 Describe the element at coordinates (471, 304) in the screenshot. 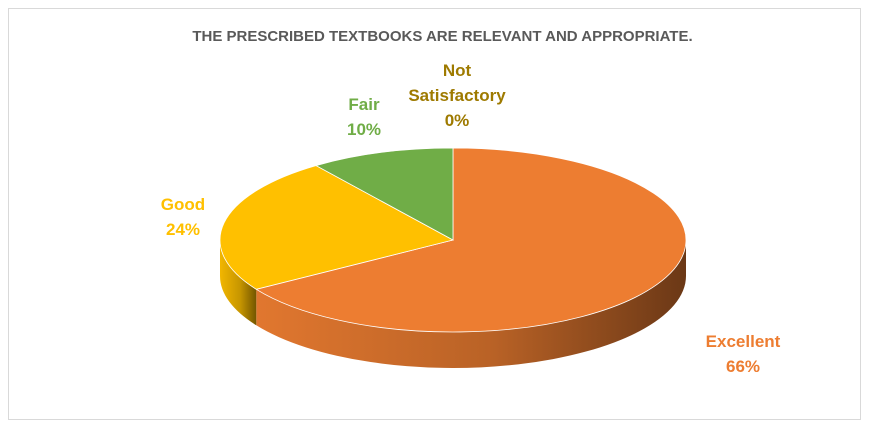

I see `pie-side-excellent` at that location.